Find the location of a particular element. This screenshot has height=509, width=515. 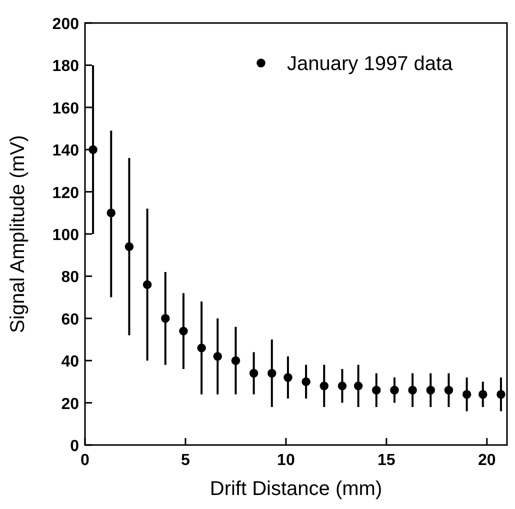

y-tick-label: 160 is located at coordinates (66, 109).